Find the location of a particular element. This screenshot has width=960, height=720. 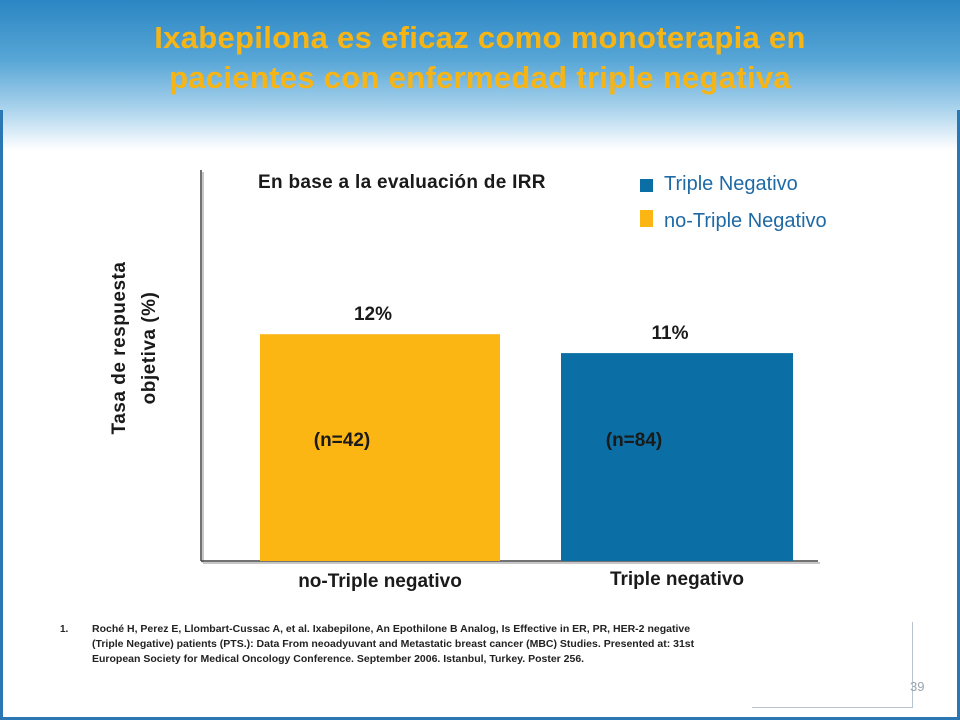

blank-panel is located at coordinates (832, 665).